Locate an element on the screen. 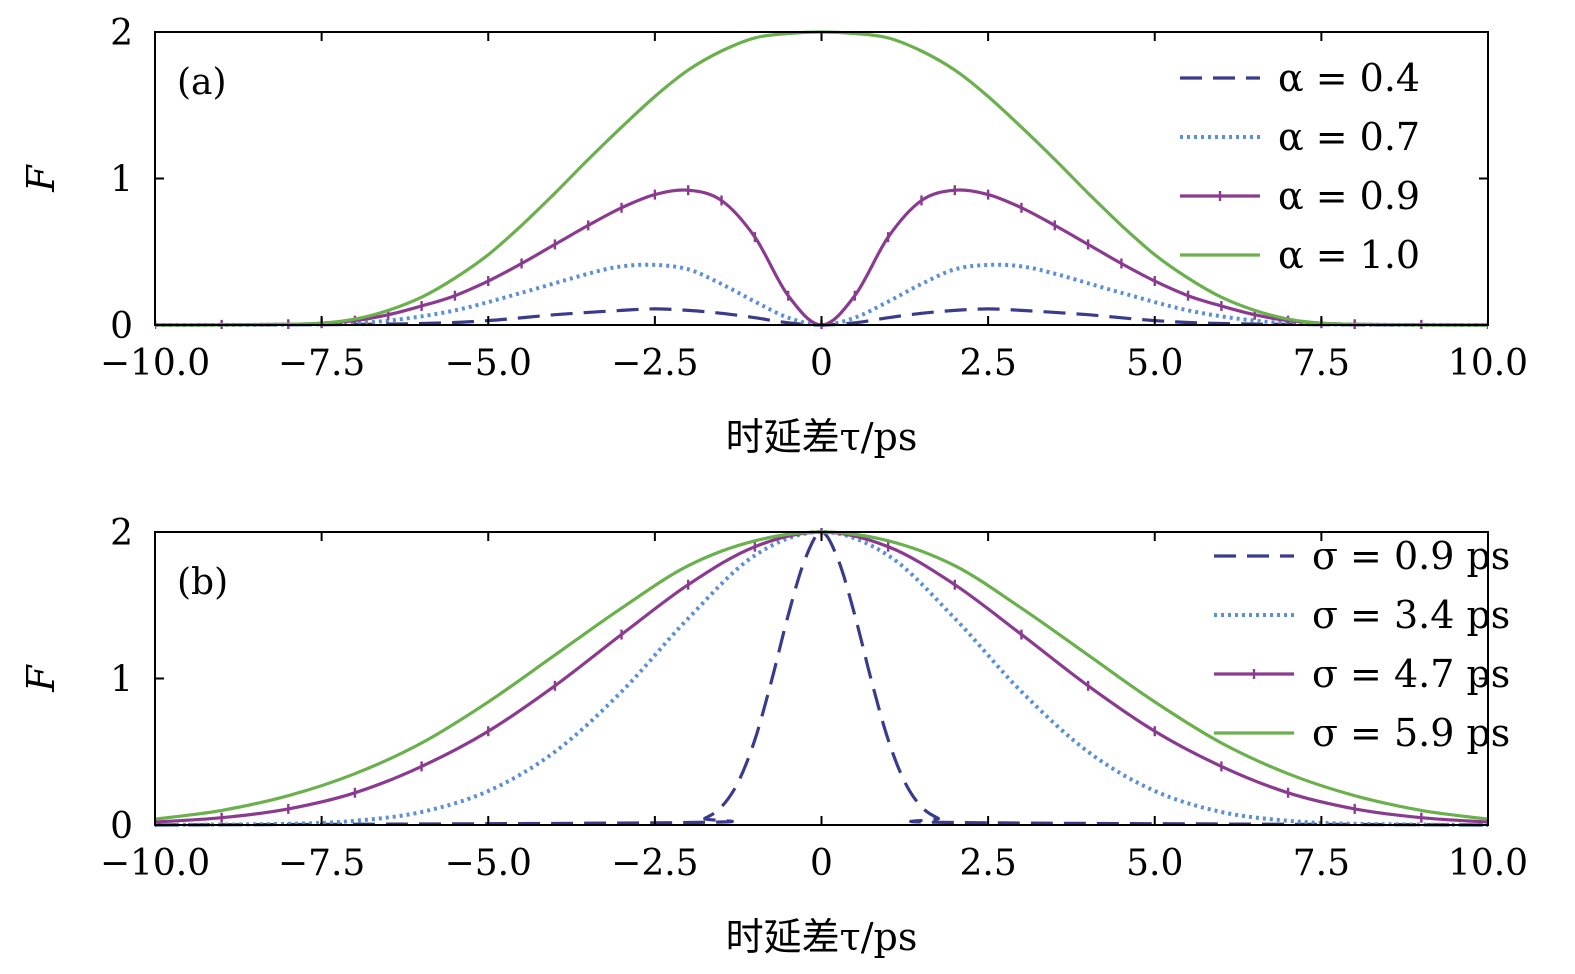 Image resolution: width=1575 pixels, height=974 pixels. panel-label: (b) is located at coordinates (202, 582).